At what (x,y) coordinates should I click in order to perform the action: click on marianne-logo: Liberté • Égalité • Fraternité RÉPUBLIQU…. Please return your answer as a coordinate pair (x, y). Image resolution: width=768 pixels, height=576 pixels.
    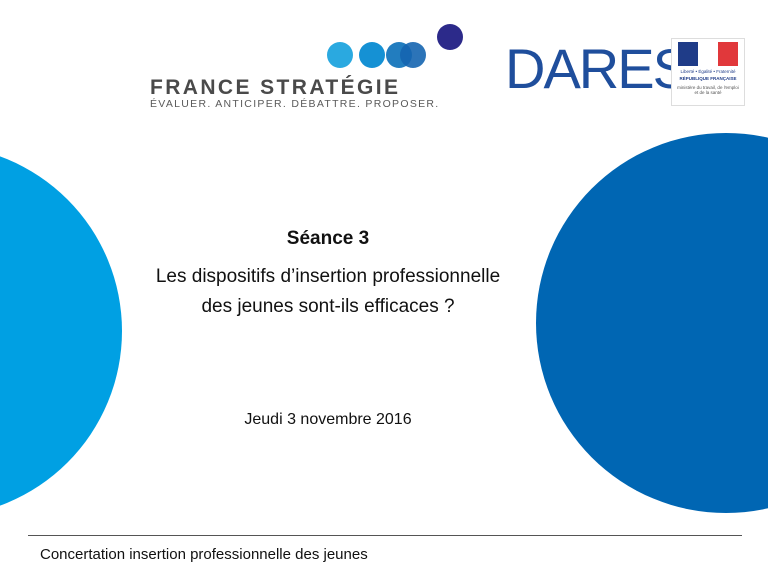
    Looking at the image, I should click on (708, 72).